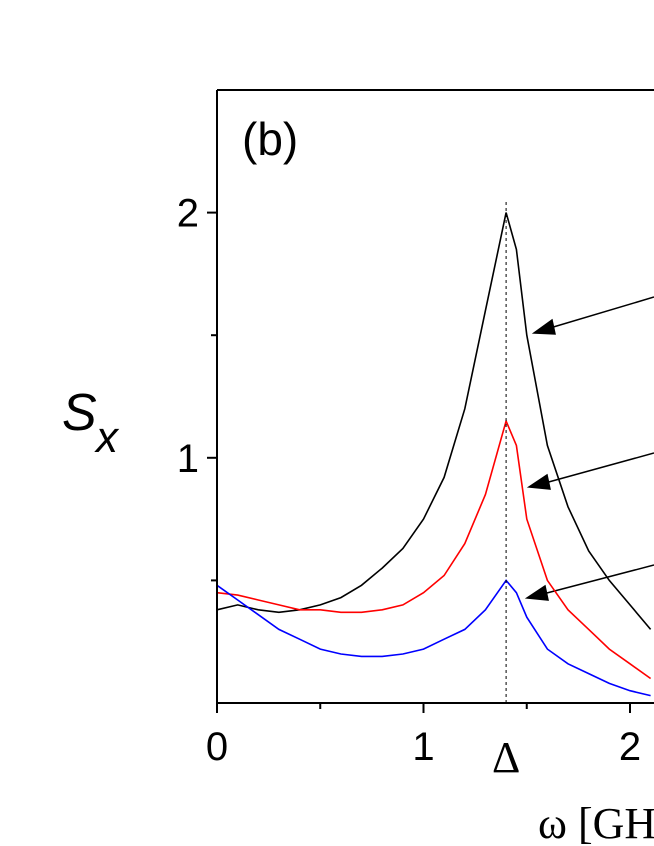 This screenshot has width=654, height=846. I want to click on y-axis-label: S, so click(79, 413).